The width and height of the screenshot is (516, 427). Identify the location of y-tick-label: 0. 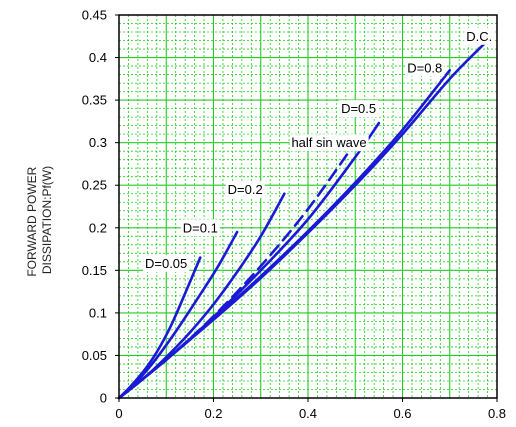
(103, 398).